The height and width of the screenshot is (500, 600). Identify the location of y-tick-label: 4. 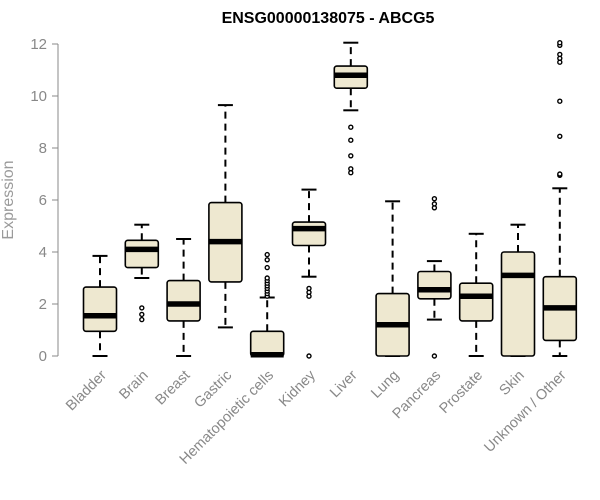
(43, 252).